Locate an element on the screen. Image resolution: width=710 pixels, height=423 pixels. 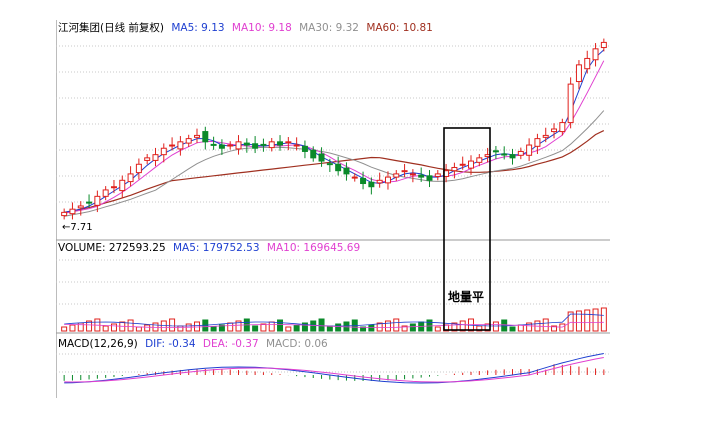
annotation-text: 地量平 is located at coordinates (466, 297).